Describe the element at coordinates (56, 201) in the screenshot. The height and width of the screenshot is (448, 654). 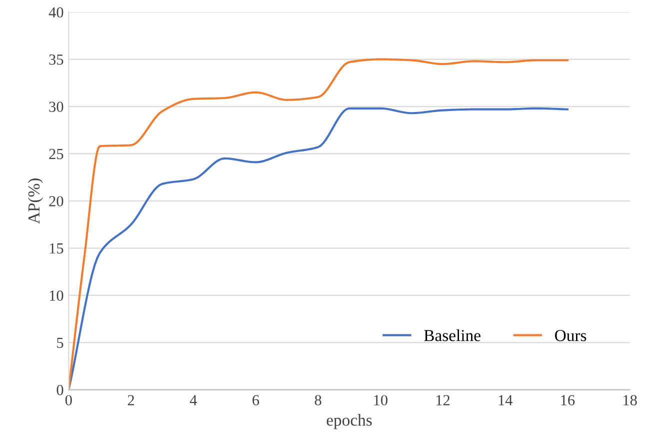
I see `y-tick-label: 20` at that location.